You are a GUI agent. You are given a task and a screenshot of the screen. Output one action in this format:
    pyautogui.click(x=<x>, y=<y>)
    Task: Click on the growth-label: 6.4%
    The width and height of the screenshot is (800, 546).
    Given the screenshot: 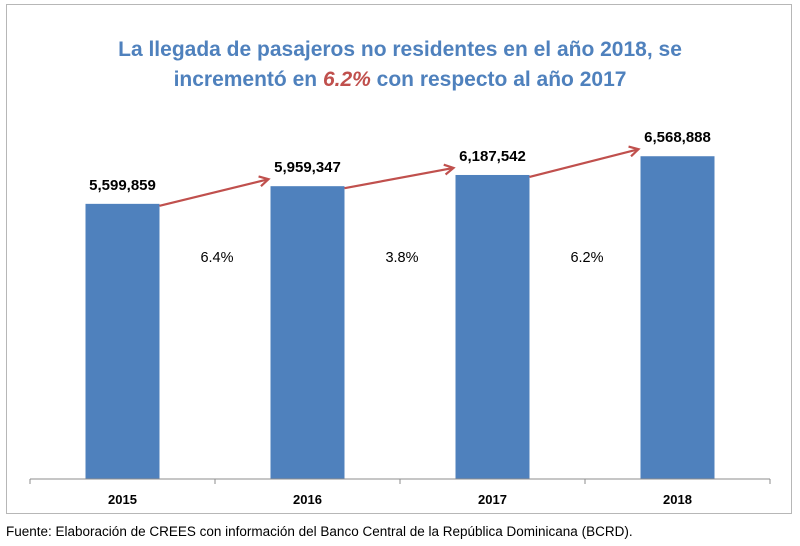 What is the action you would take?
    pyautogui.click(x=216, y=258)
    